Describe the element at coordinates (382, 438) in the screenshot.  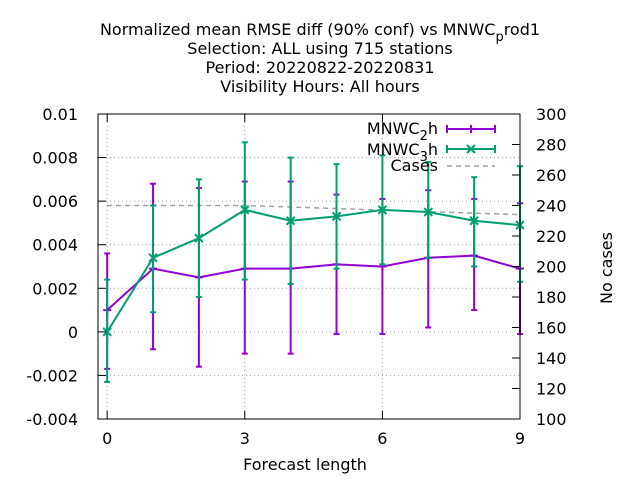
I see `x-tick-label: 6` at that location.